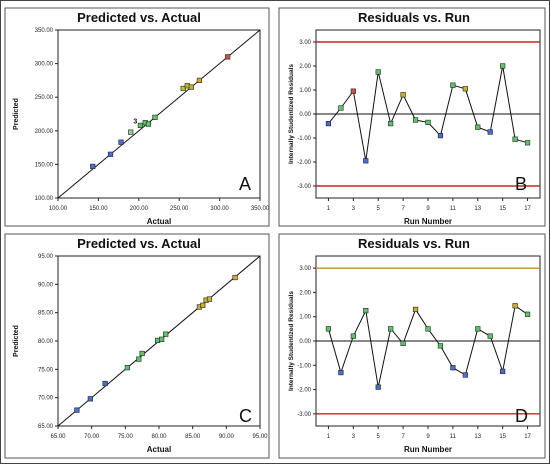 The height and width of the screenshot is (469, 550). What do you see at coordinates (245, 416) in the screenshot?
I see `panel-label: C` at bounding box center [245, 416].